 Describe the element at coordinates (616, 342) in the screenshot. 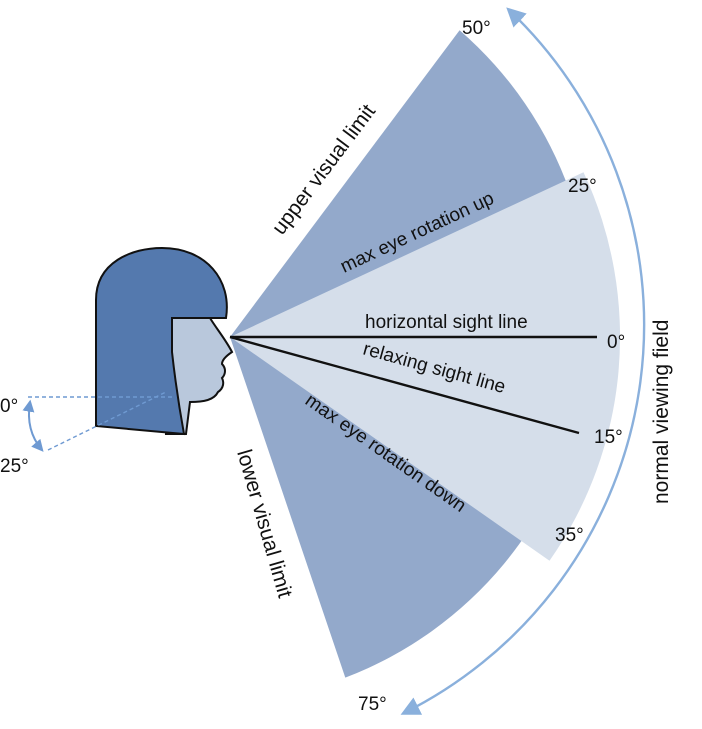

I see `angle-label-horizontal: 0°` at that location.